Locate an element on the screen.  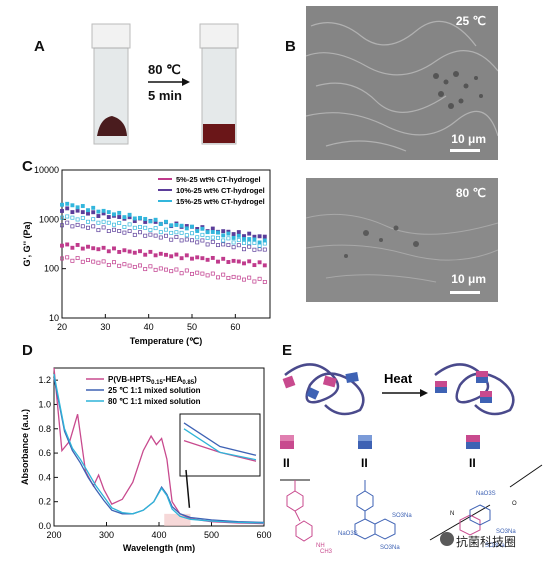
x-tick-label-c: 20 is located at coordinates (62, 327).